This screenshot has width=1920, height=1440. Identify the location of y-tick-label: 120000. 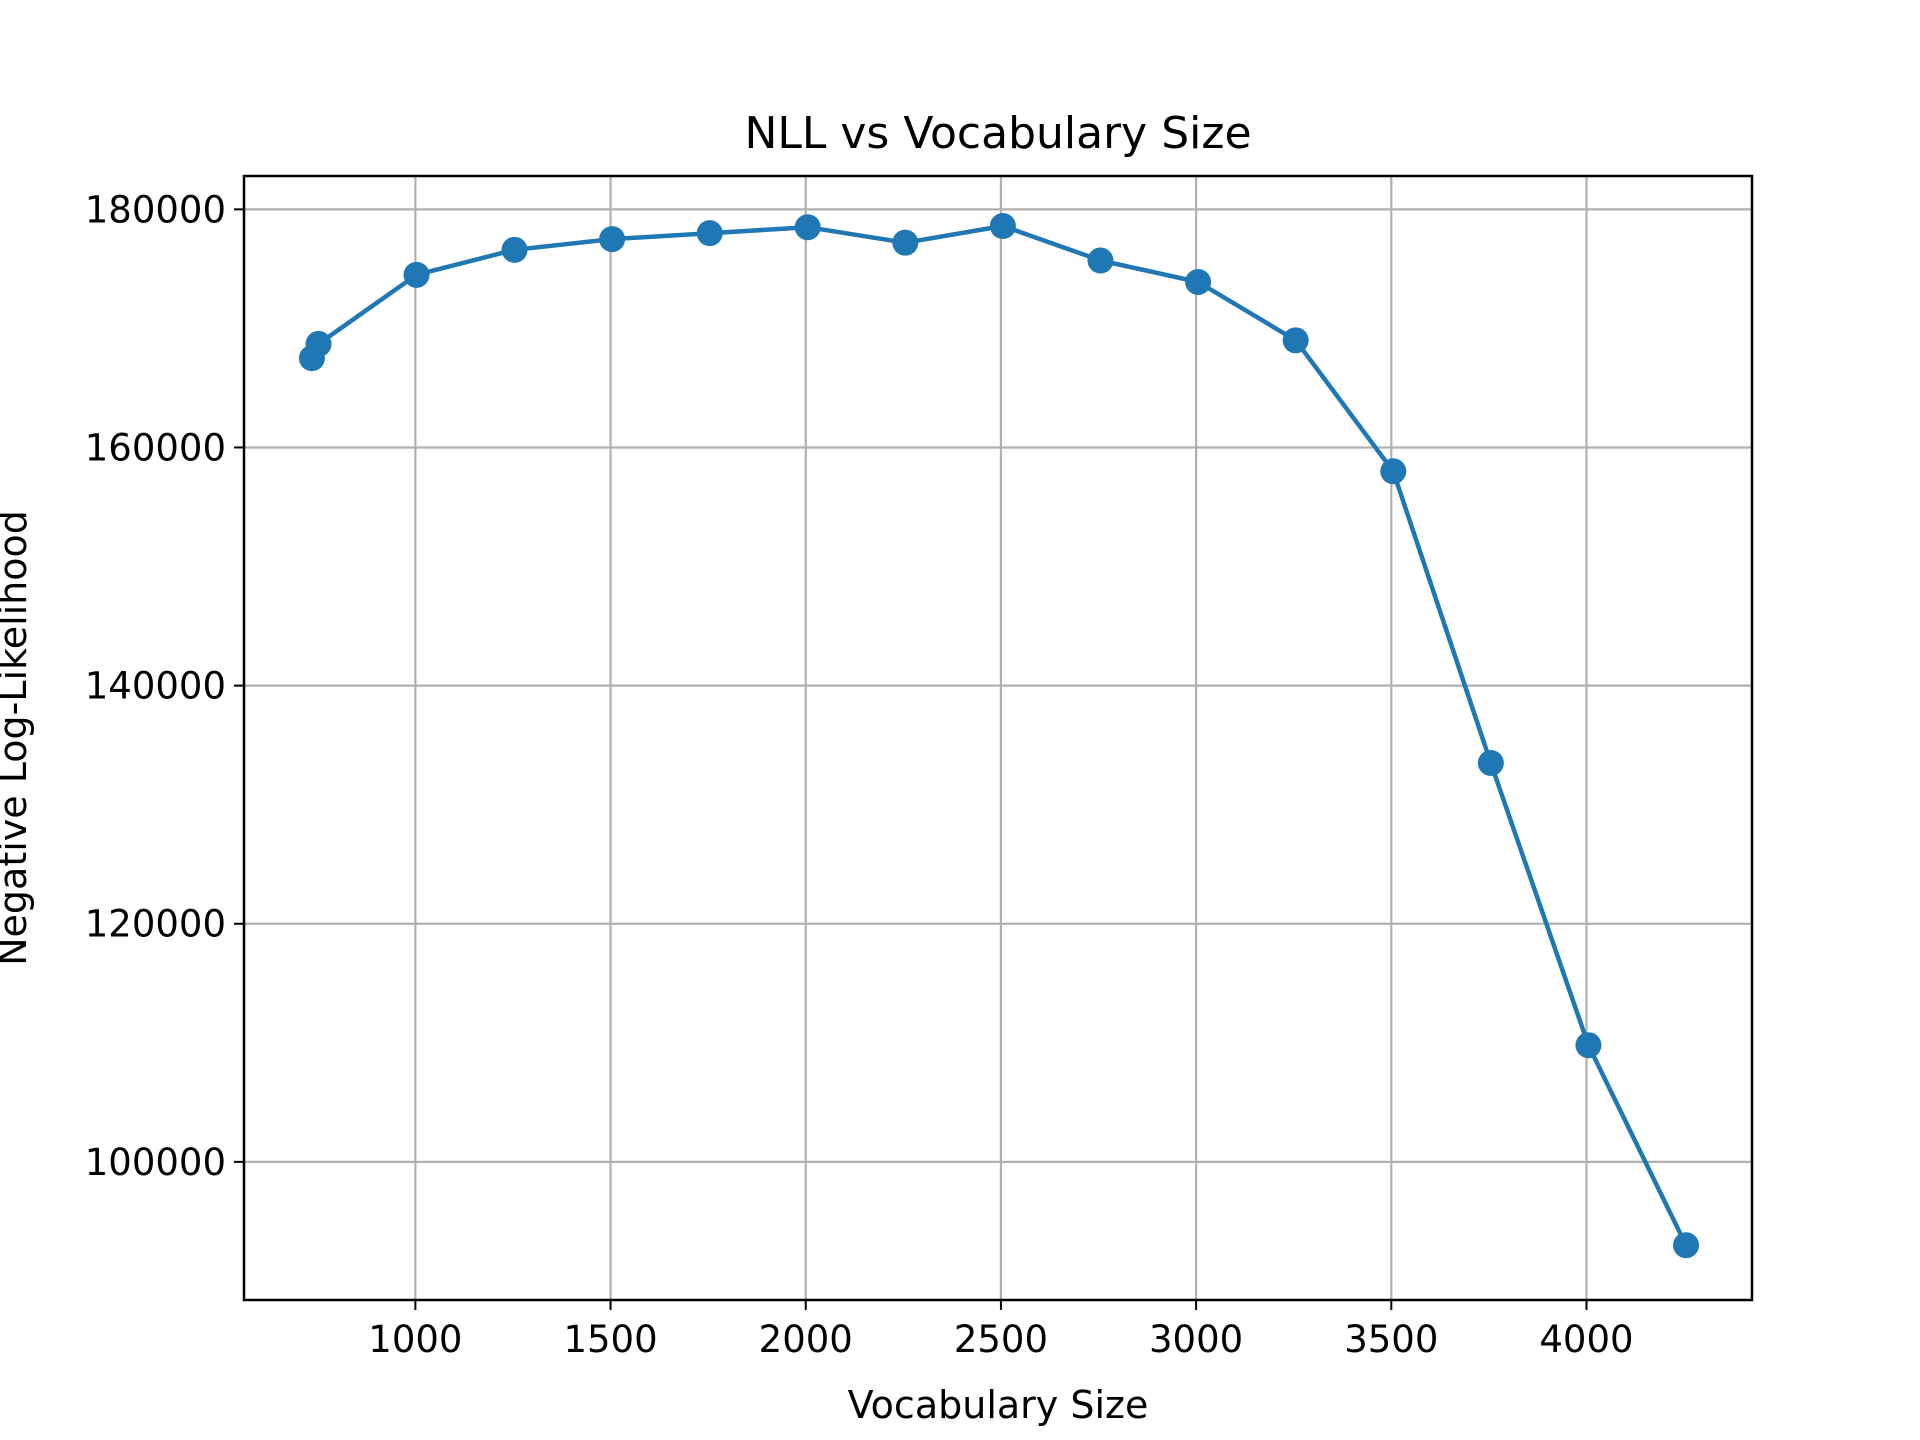
(155, 924).